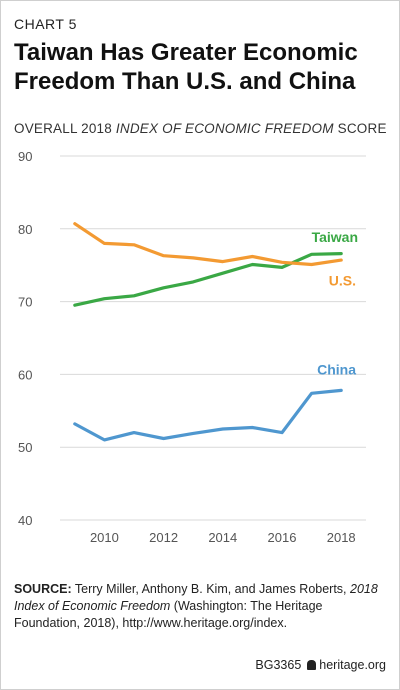 The image size is (400, 690). Describe the element at coordinates (25, 520) in the screenshot. I see `y-tick-label: 40` at that location.